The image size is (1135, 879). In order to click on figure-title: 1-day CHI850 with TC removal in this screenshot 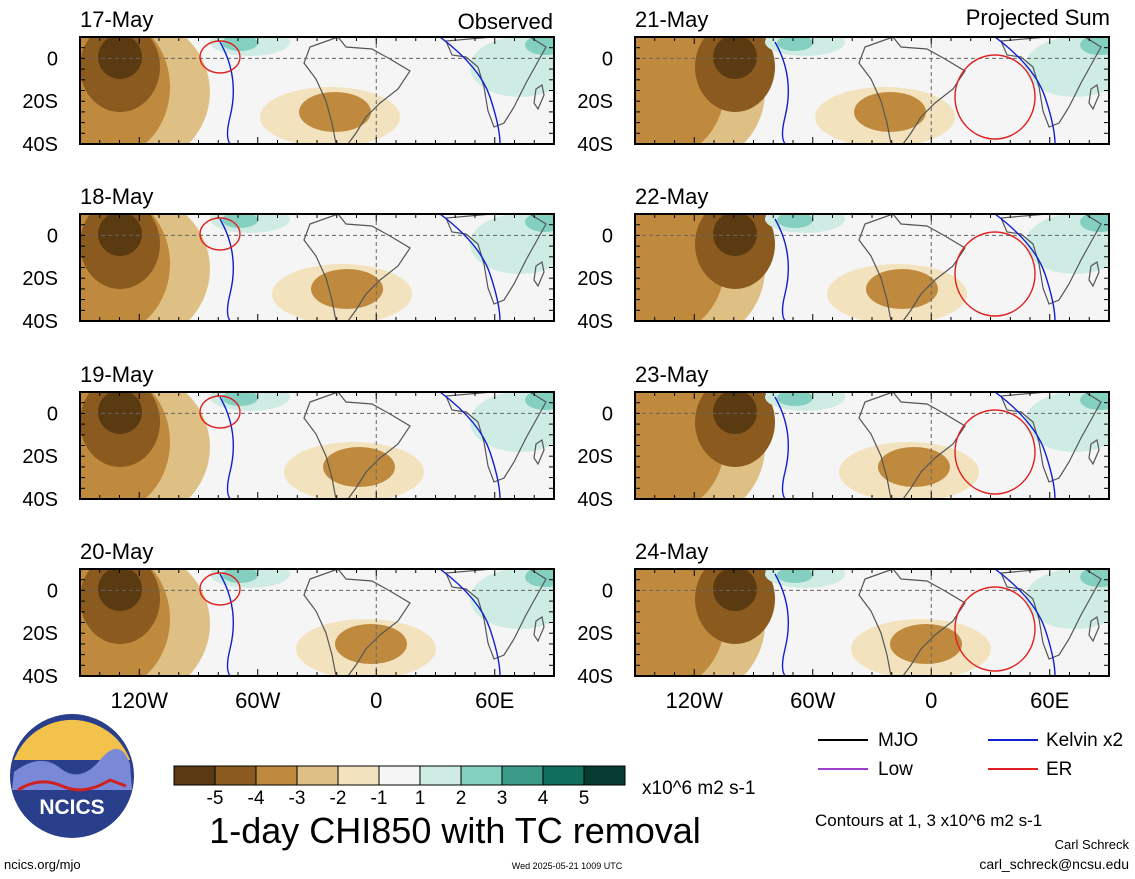, I will do `click(455, 830)`.